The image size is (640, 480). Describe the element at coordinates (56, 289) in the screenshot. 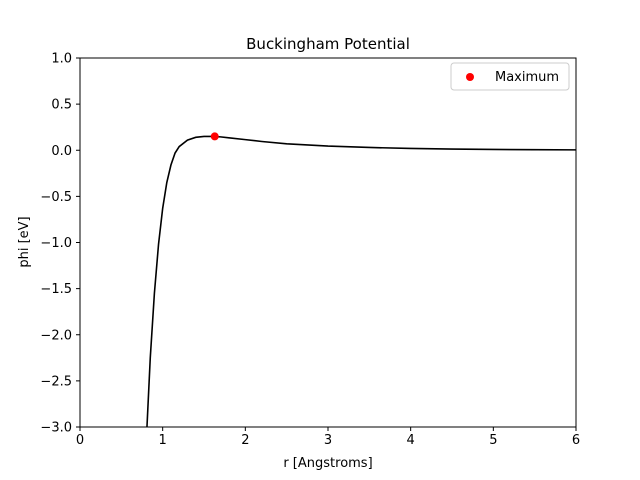

I see `y-tick-label: −1.5` at that location.